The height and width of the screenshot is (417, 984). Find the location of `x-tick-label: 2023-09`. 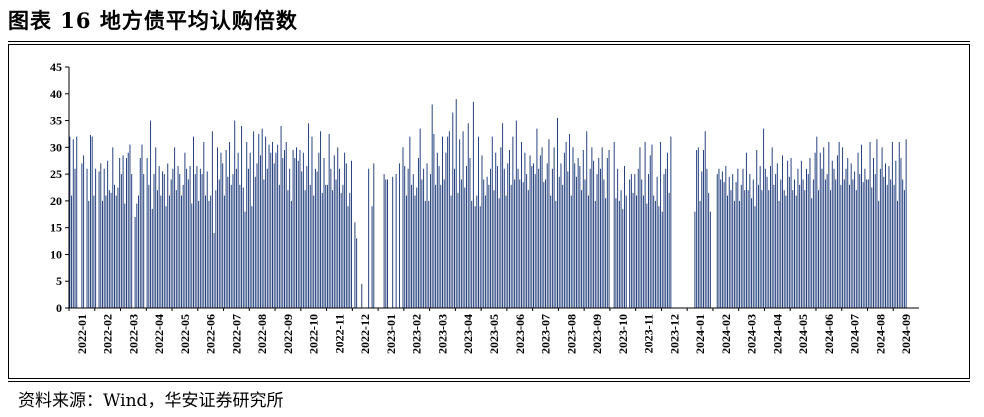

x-tick-label: 2023-09 is located at coordinates (597, 334).